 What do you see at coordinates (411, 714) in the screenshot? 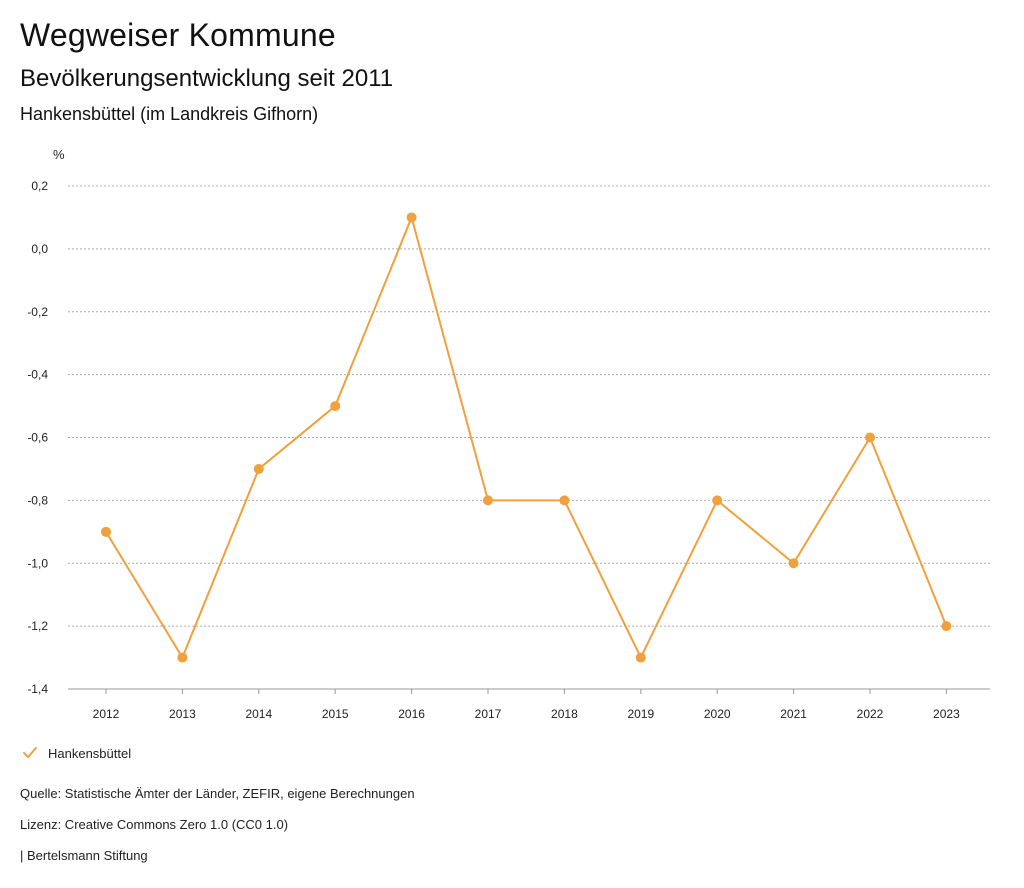
I see `x-tick-label: 2016` at bounding box center [411, 714].